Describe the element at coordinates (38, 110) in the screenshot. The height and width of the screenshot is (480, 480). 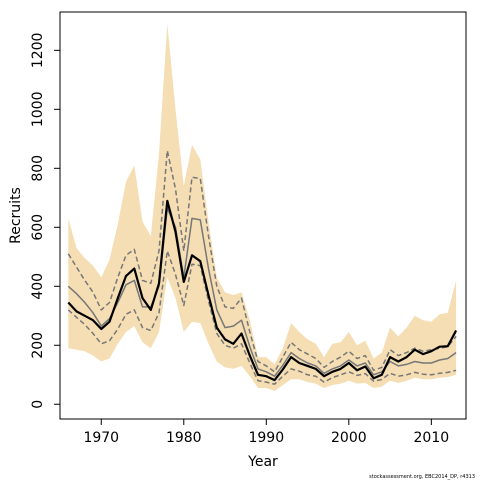
I see `y-tick-label: 1000` at that location.